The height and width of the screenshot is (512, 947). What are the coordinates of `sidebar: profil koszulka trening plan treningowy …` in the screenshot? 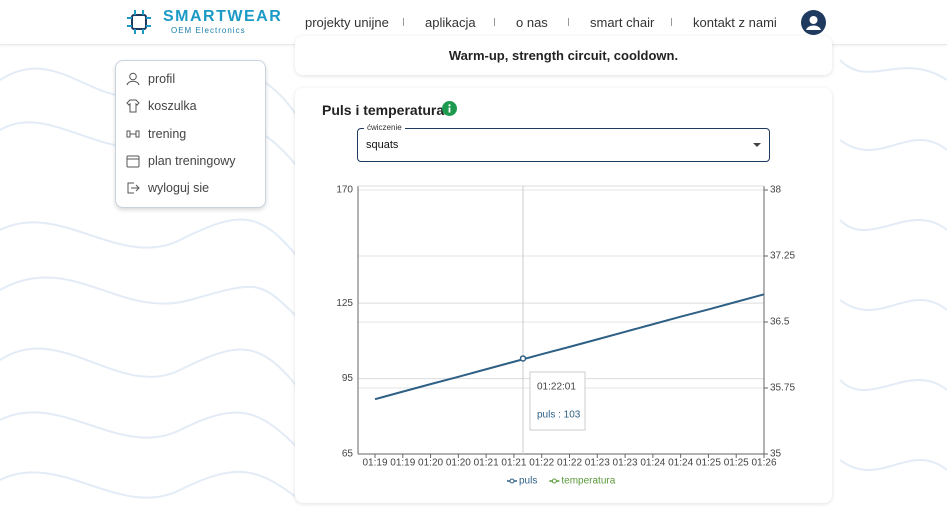 It's located at (190, 134).